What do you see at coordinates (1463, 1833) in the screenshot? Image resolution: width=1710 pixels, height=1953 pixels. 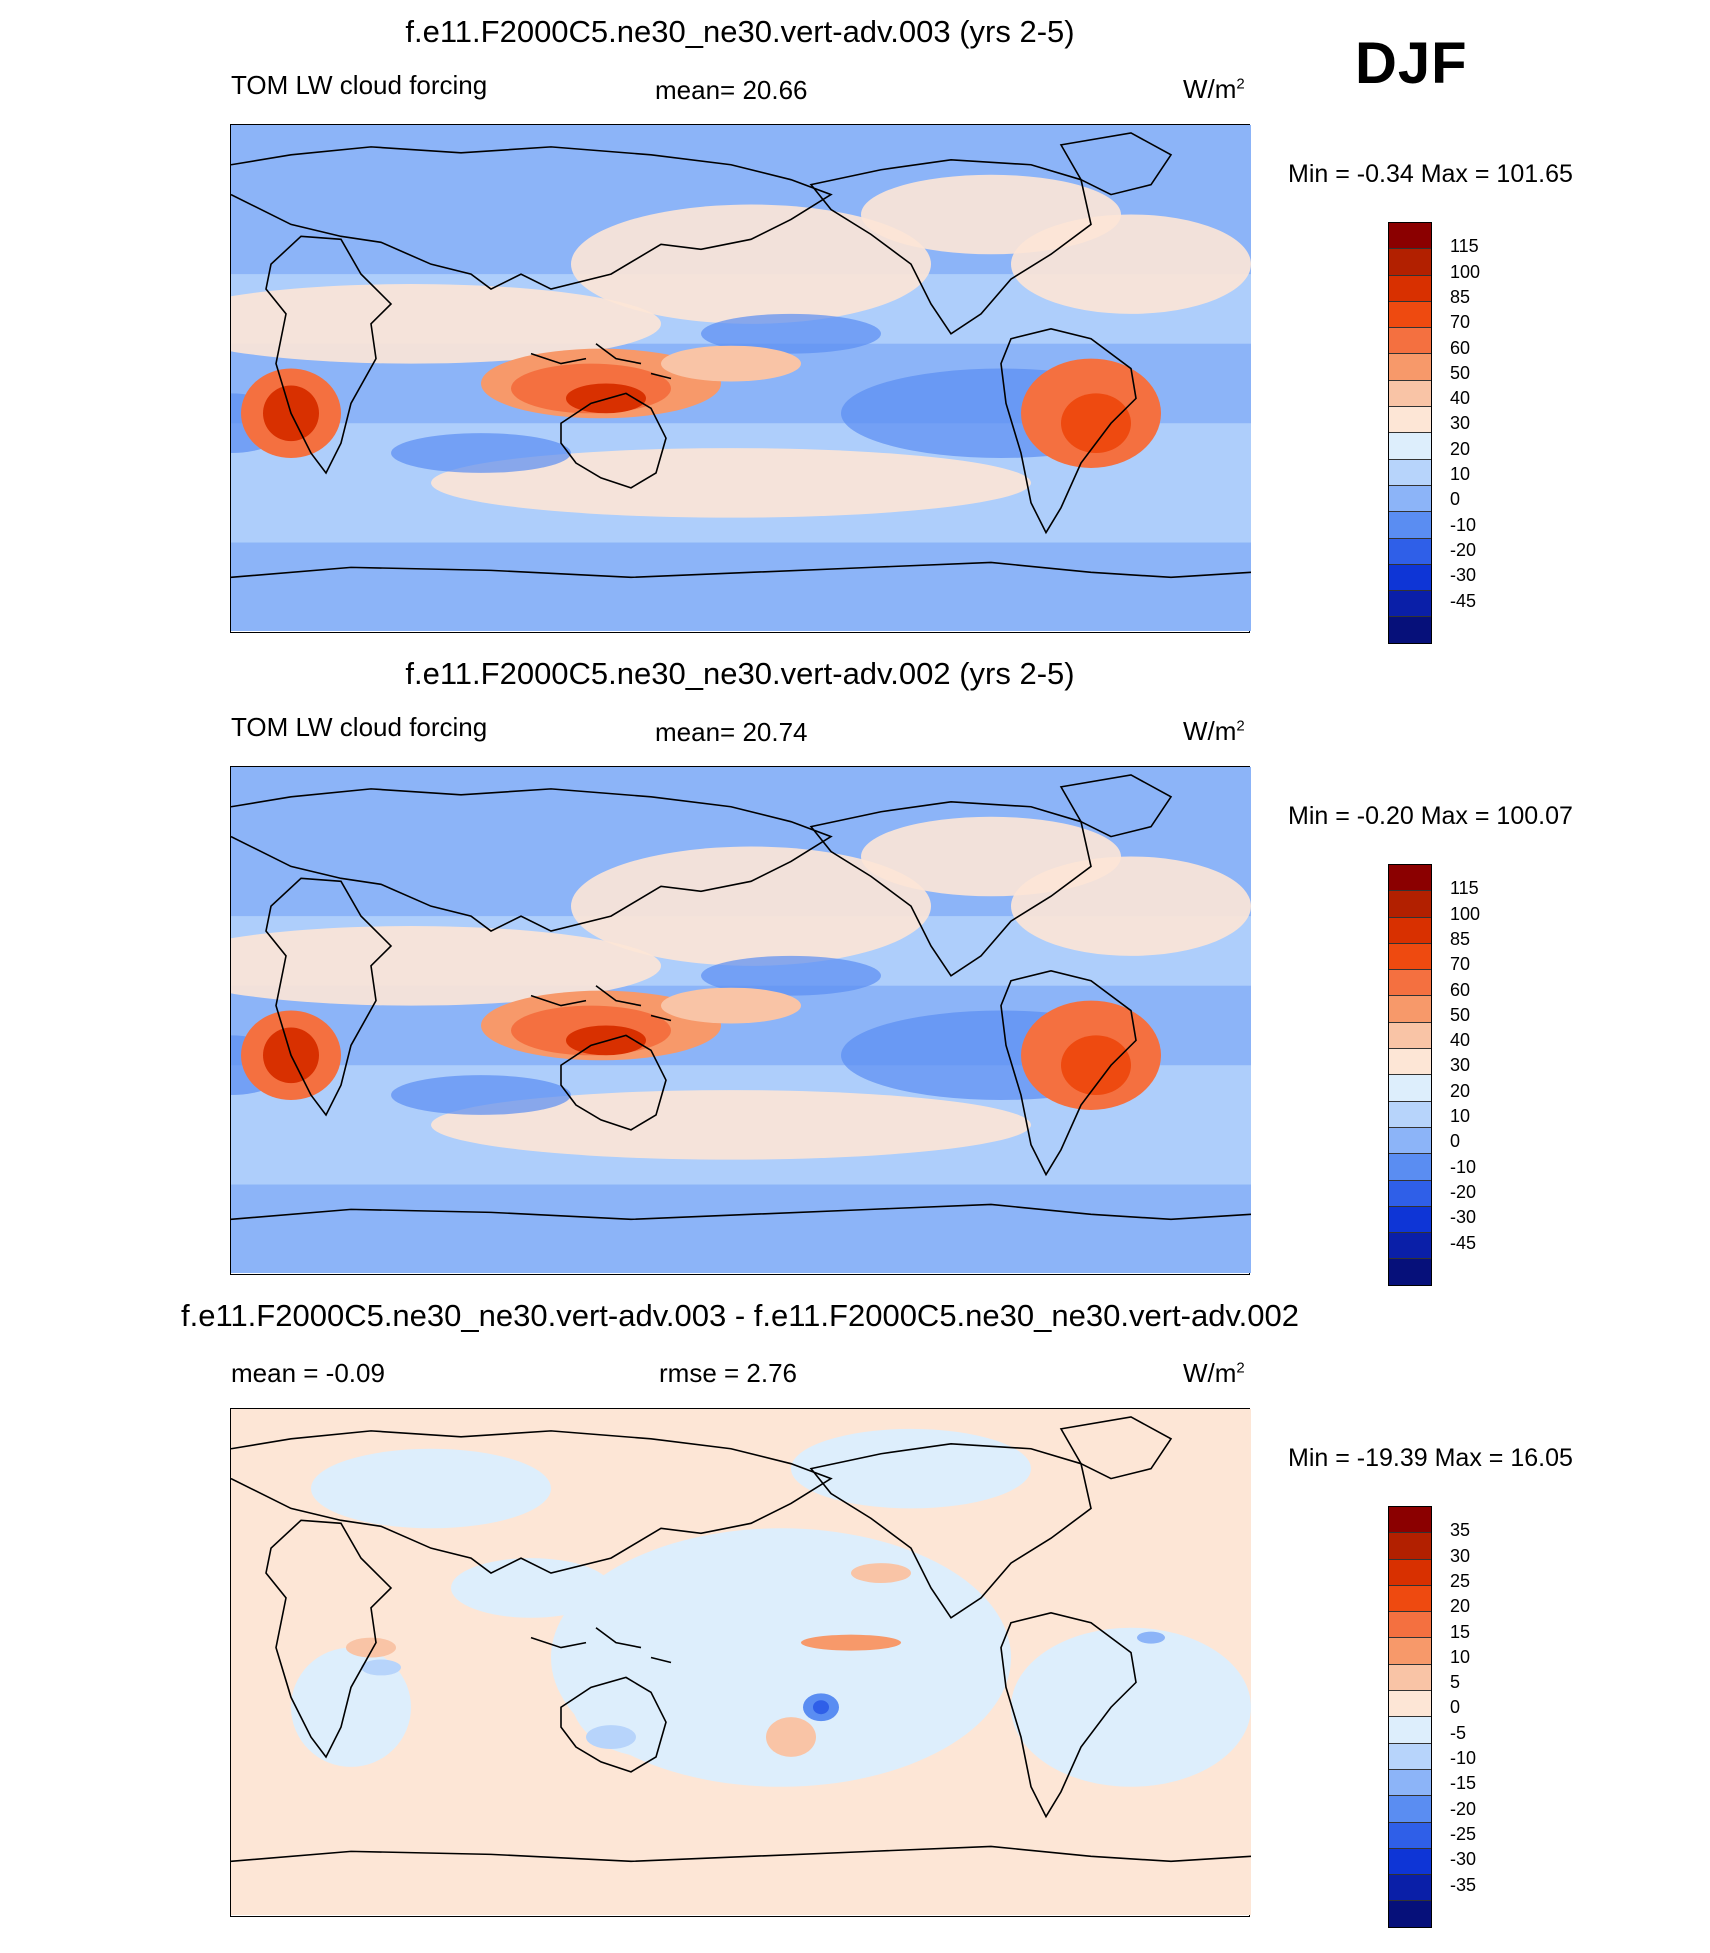 I see `colorbar-tick-label: -25` at bounding box center [1463, 1833].